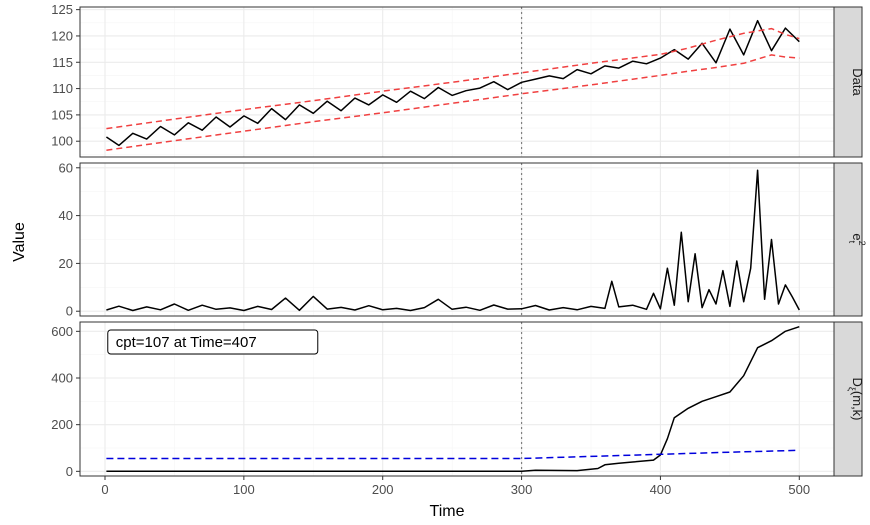  I want to click on lower-band-line, so click(453, 102).